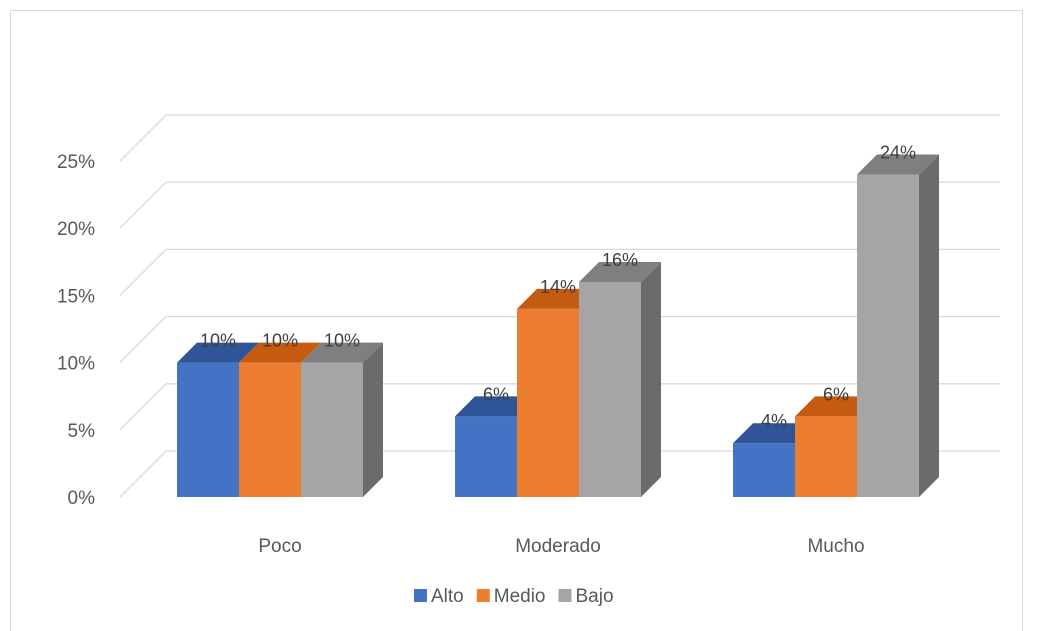  I want to click on bar-medio-mucho, so click(836, 446).